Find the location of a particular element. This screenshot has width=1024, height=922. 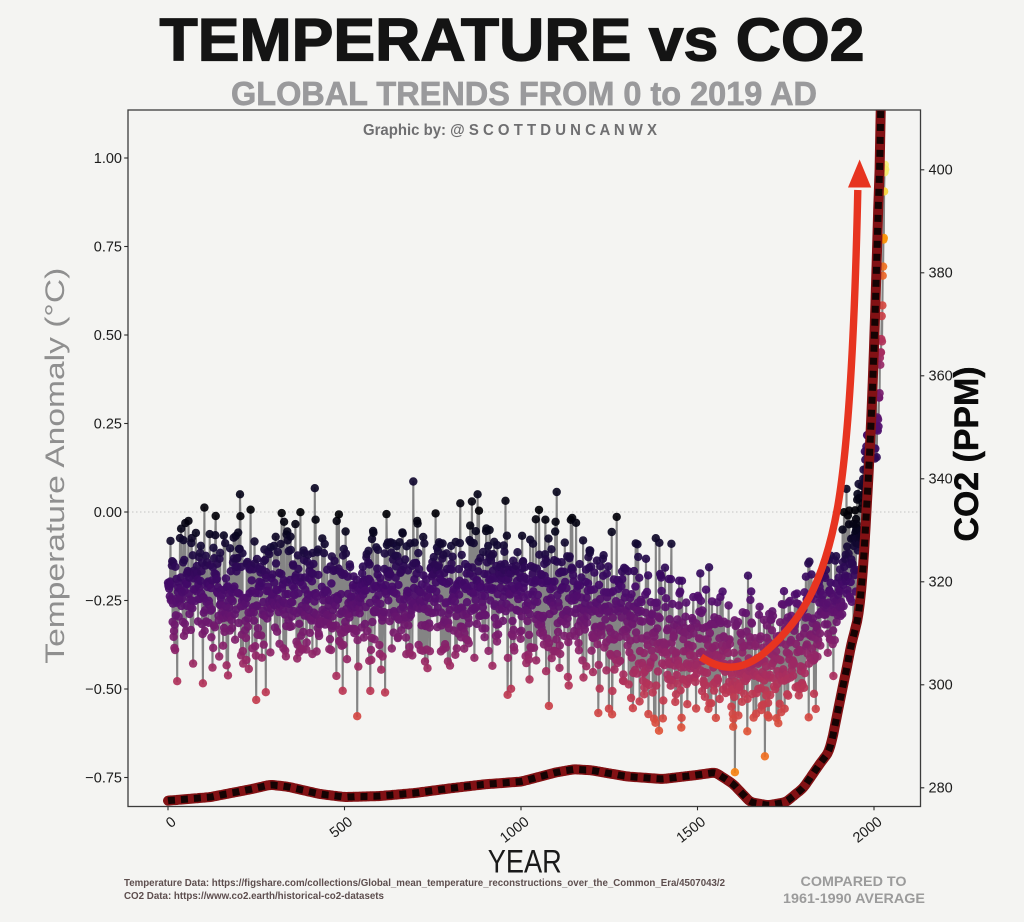

svg-text: 300 is located at coordinates (941, 686).